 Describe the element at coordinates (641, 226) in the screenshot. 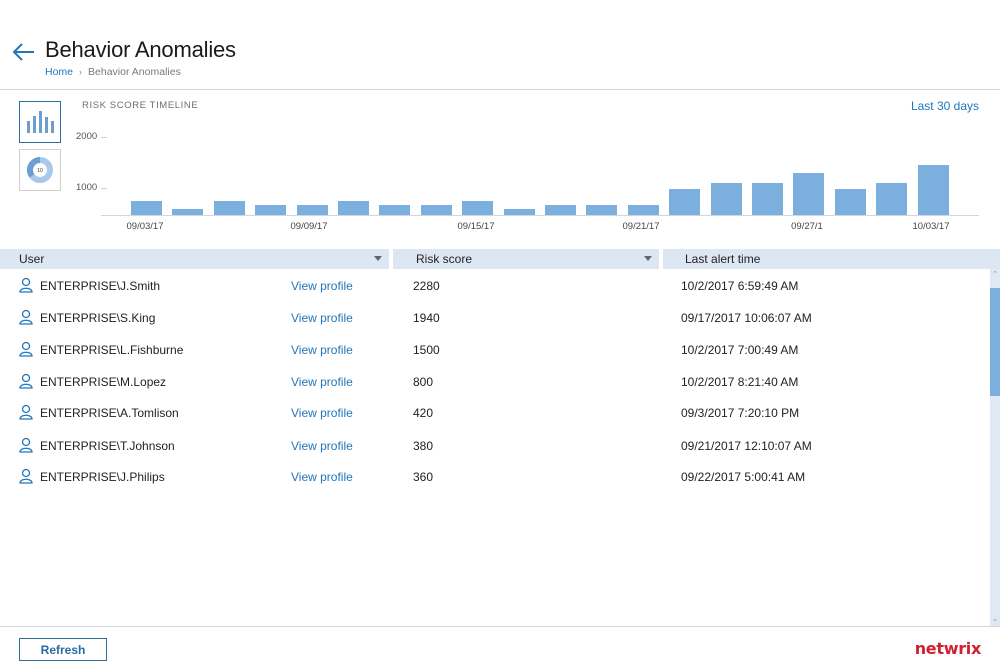

I see `x-tick-label: 09/21/17` at that location.